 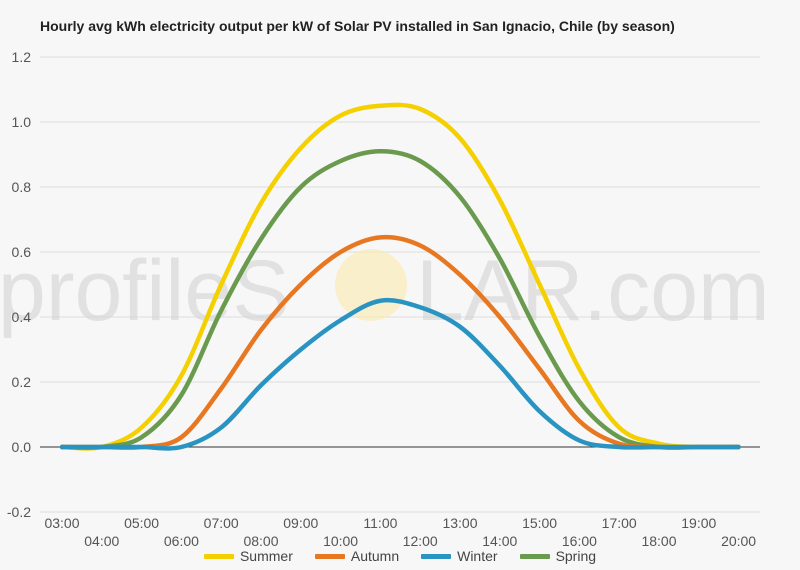 What do you see at coordinates (371, 285) in the screenshot?
I see `watermark-sun-icon` at bounding box center [371, 285].